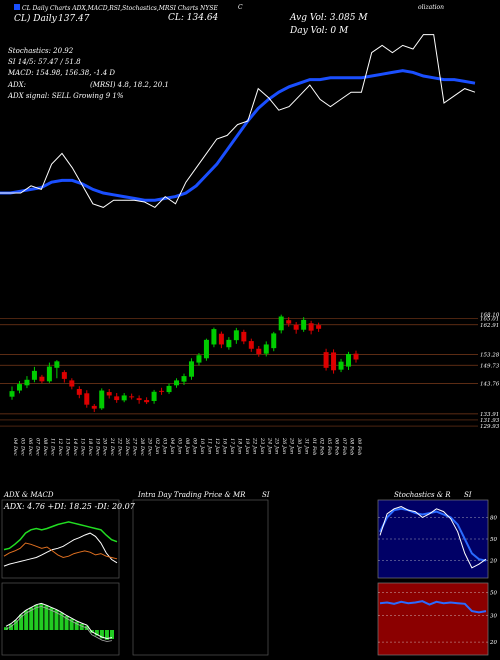 Image resolution: width=500 pixels, height=660 pixels. What do you see at coordinates (352, 446) in the screenshot?
I see `date-label: 08 Feb` at bounding box center [352, 446].